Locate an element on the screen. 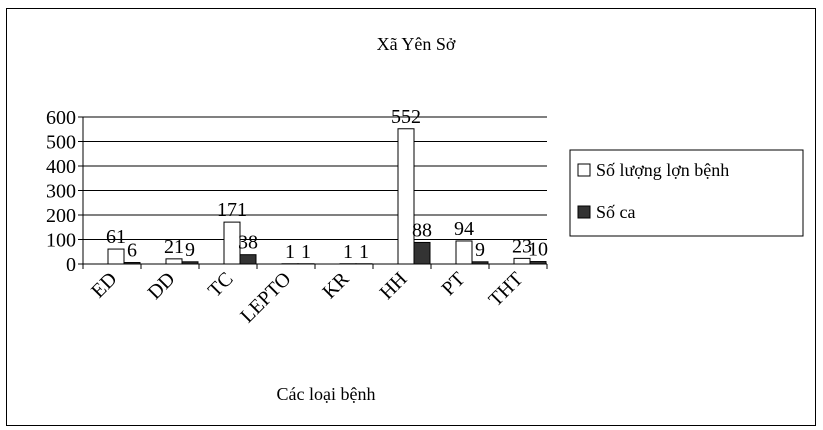 This screenshot has width=823, height=430. y-tick-label: 300 is located at coordinates (61, 192).